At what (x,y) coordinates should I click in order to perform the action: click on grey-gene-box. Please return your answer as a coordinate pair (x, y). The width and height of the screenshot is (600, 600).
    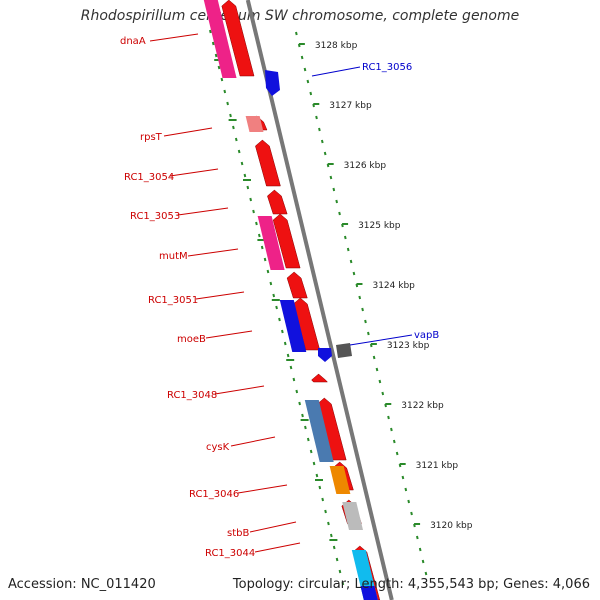
    Looking at the image, I should click on (344, 350).